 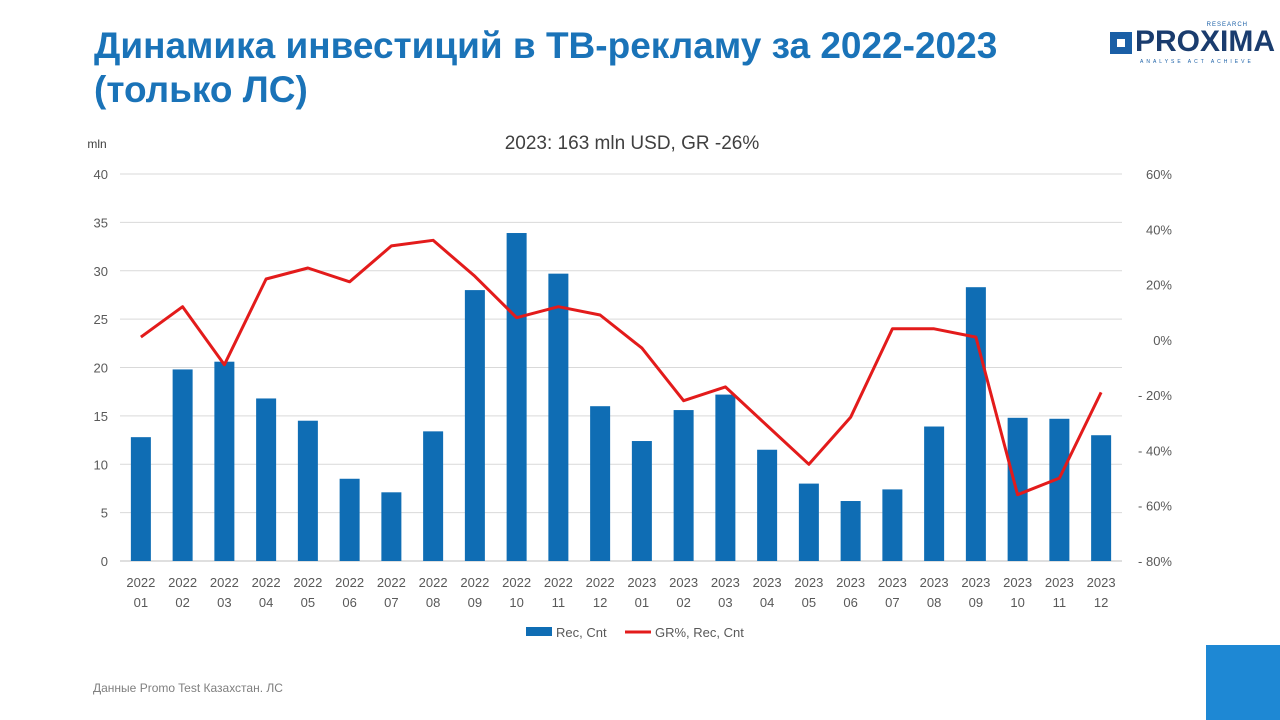 I want to click on corner-accent-block, so click(x=1243, y=682).